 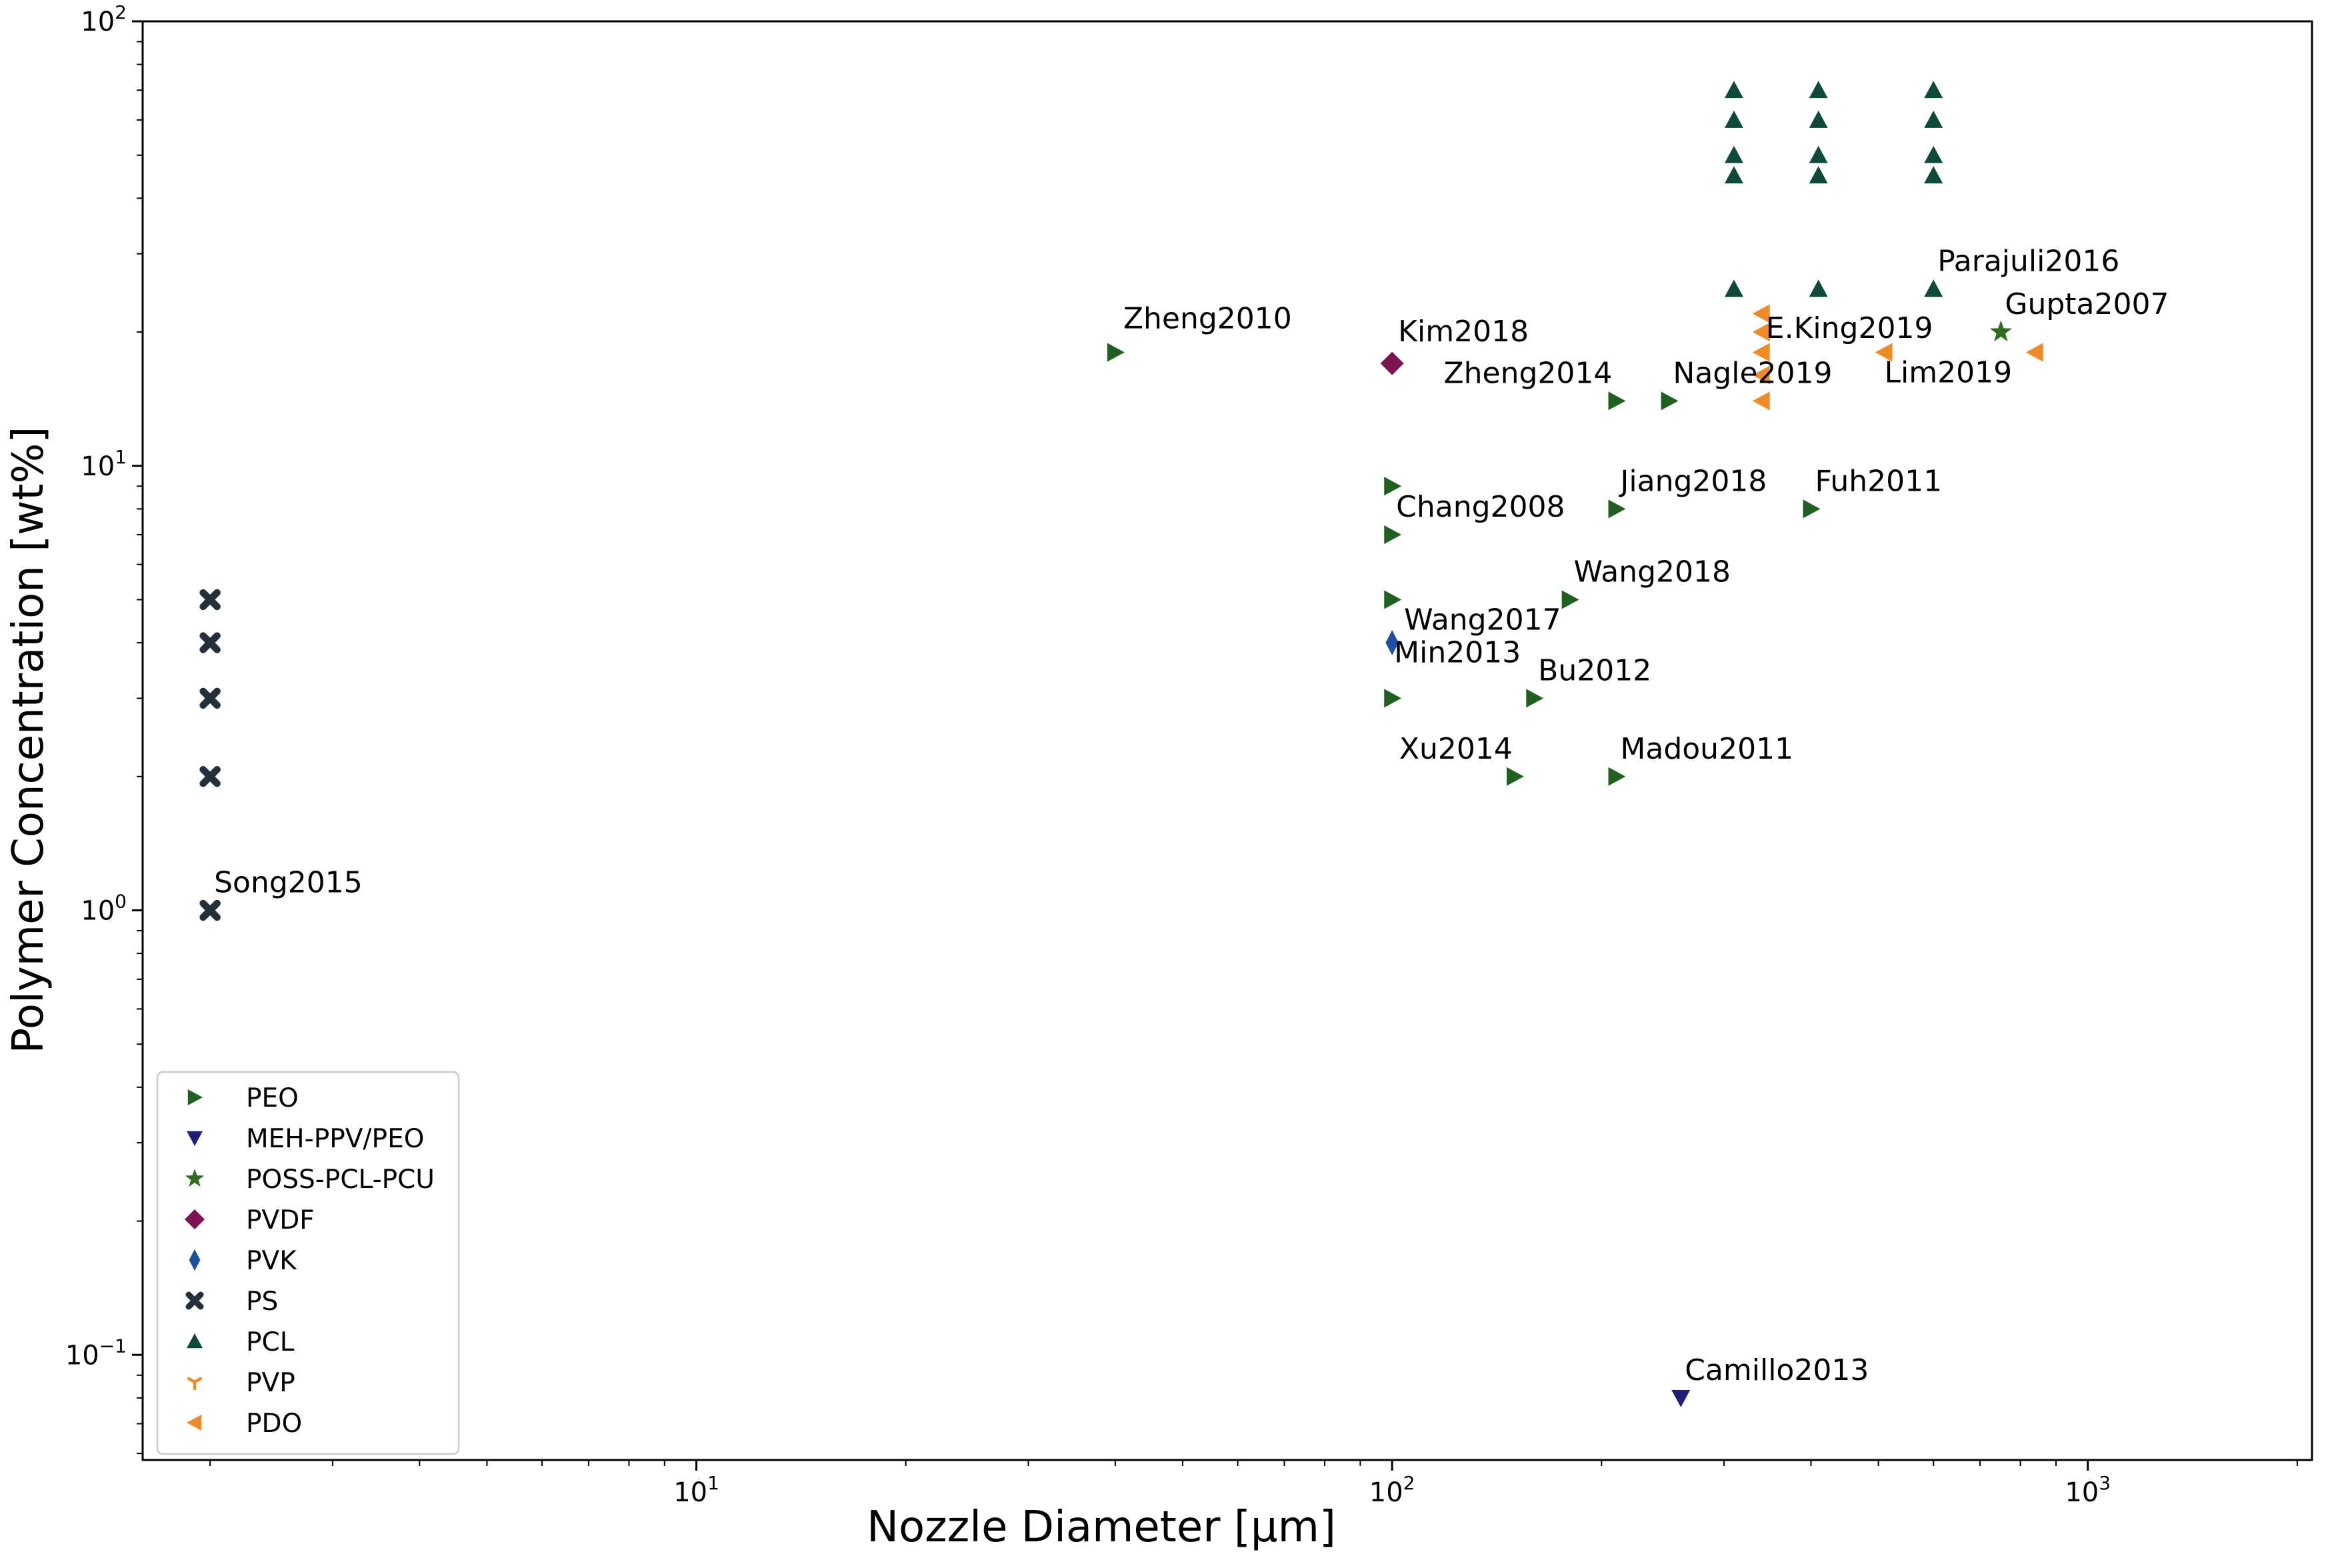 I want to click on legend-label: PS, so click(x=262, y=1302).